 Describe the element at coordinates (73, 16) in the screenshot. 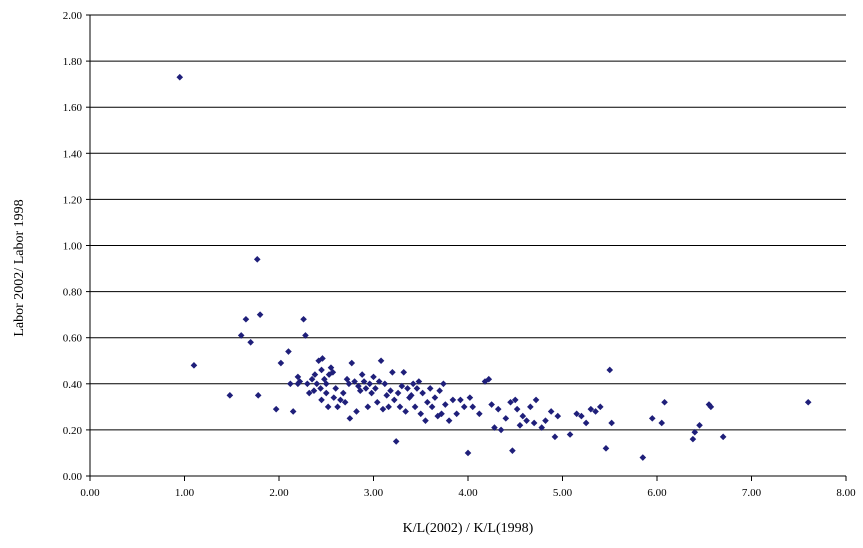

I see `y-tick-label: 2.00` at that location.